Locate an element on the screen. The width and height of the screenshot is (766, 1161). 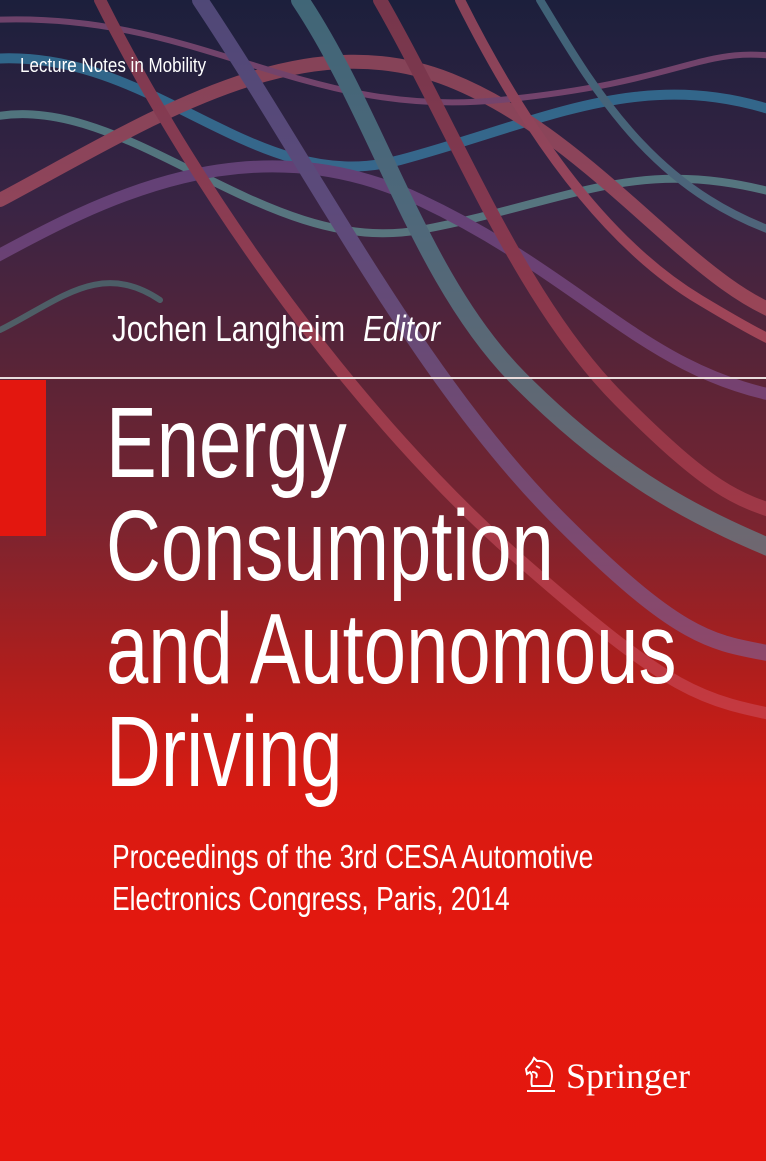
title-line: Driving is located at coordinates (224, 752).